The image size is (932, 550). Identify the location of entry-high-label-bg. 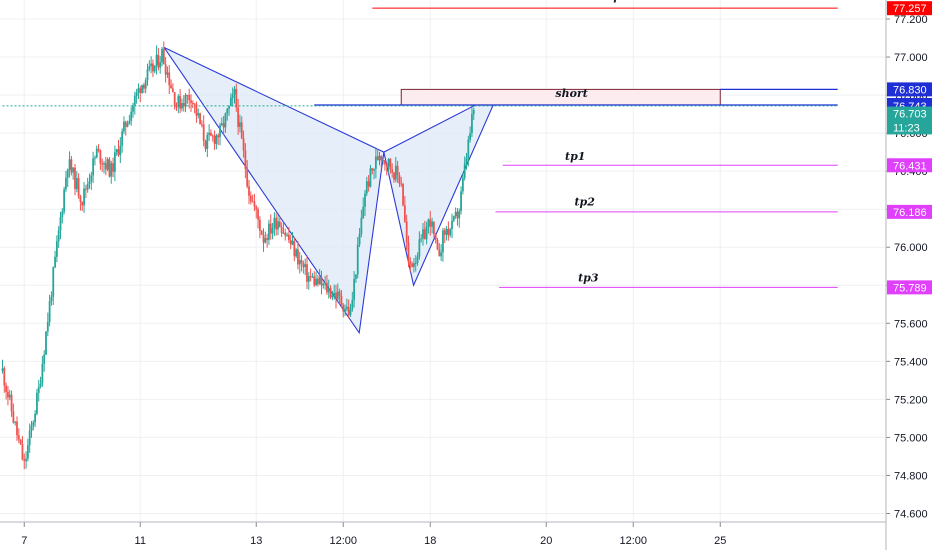
(909, 89).